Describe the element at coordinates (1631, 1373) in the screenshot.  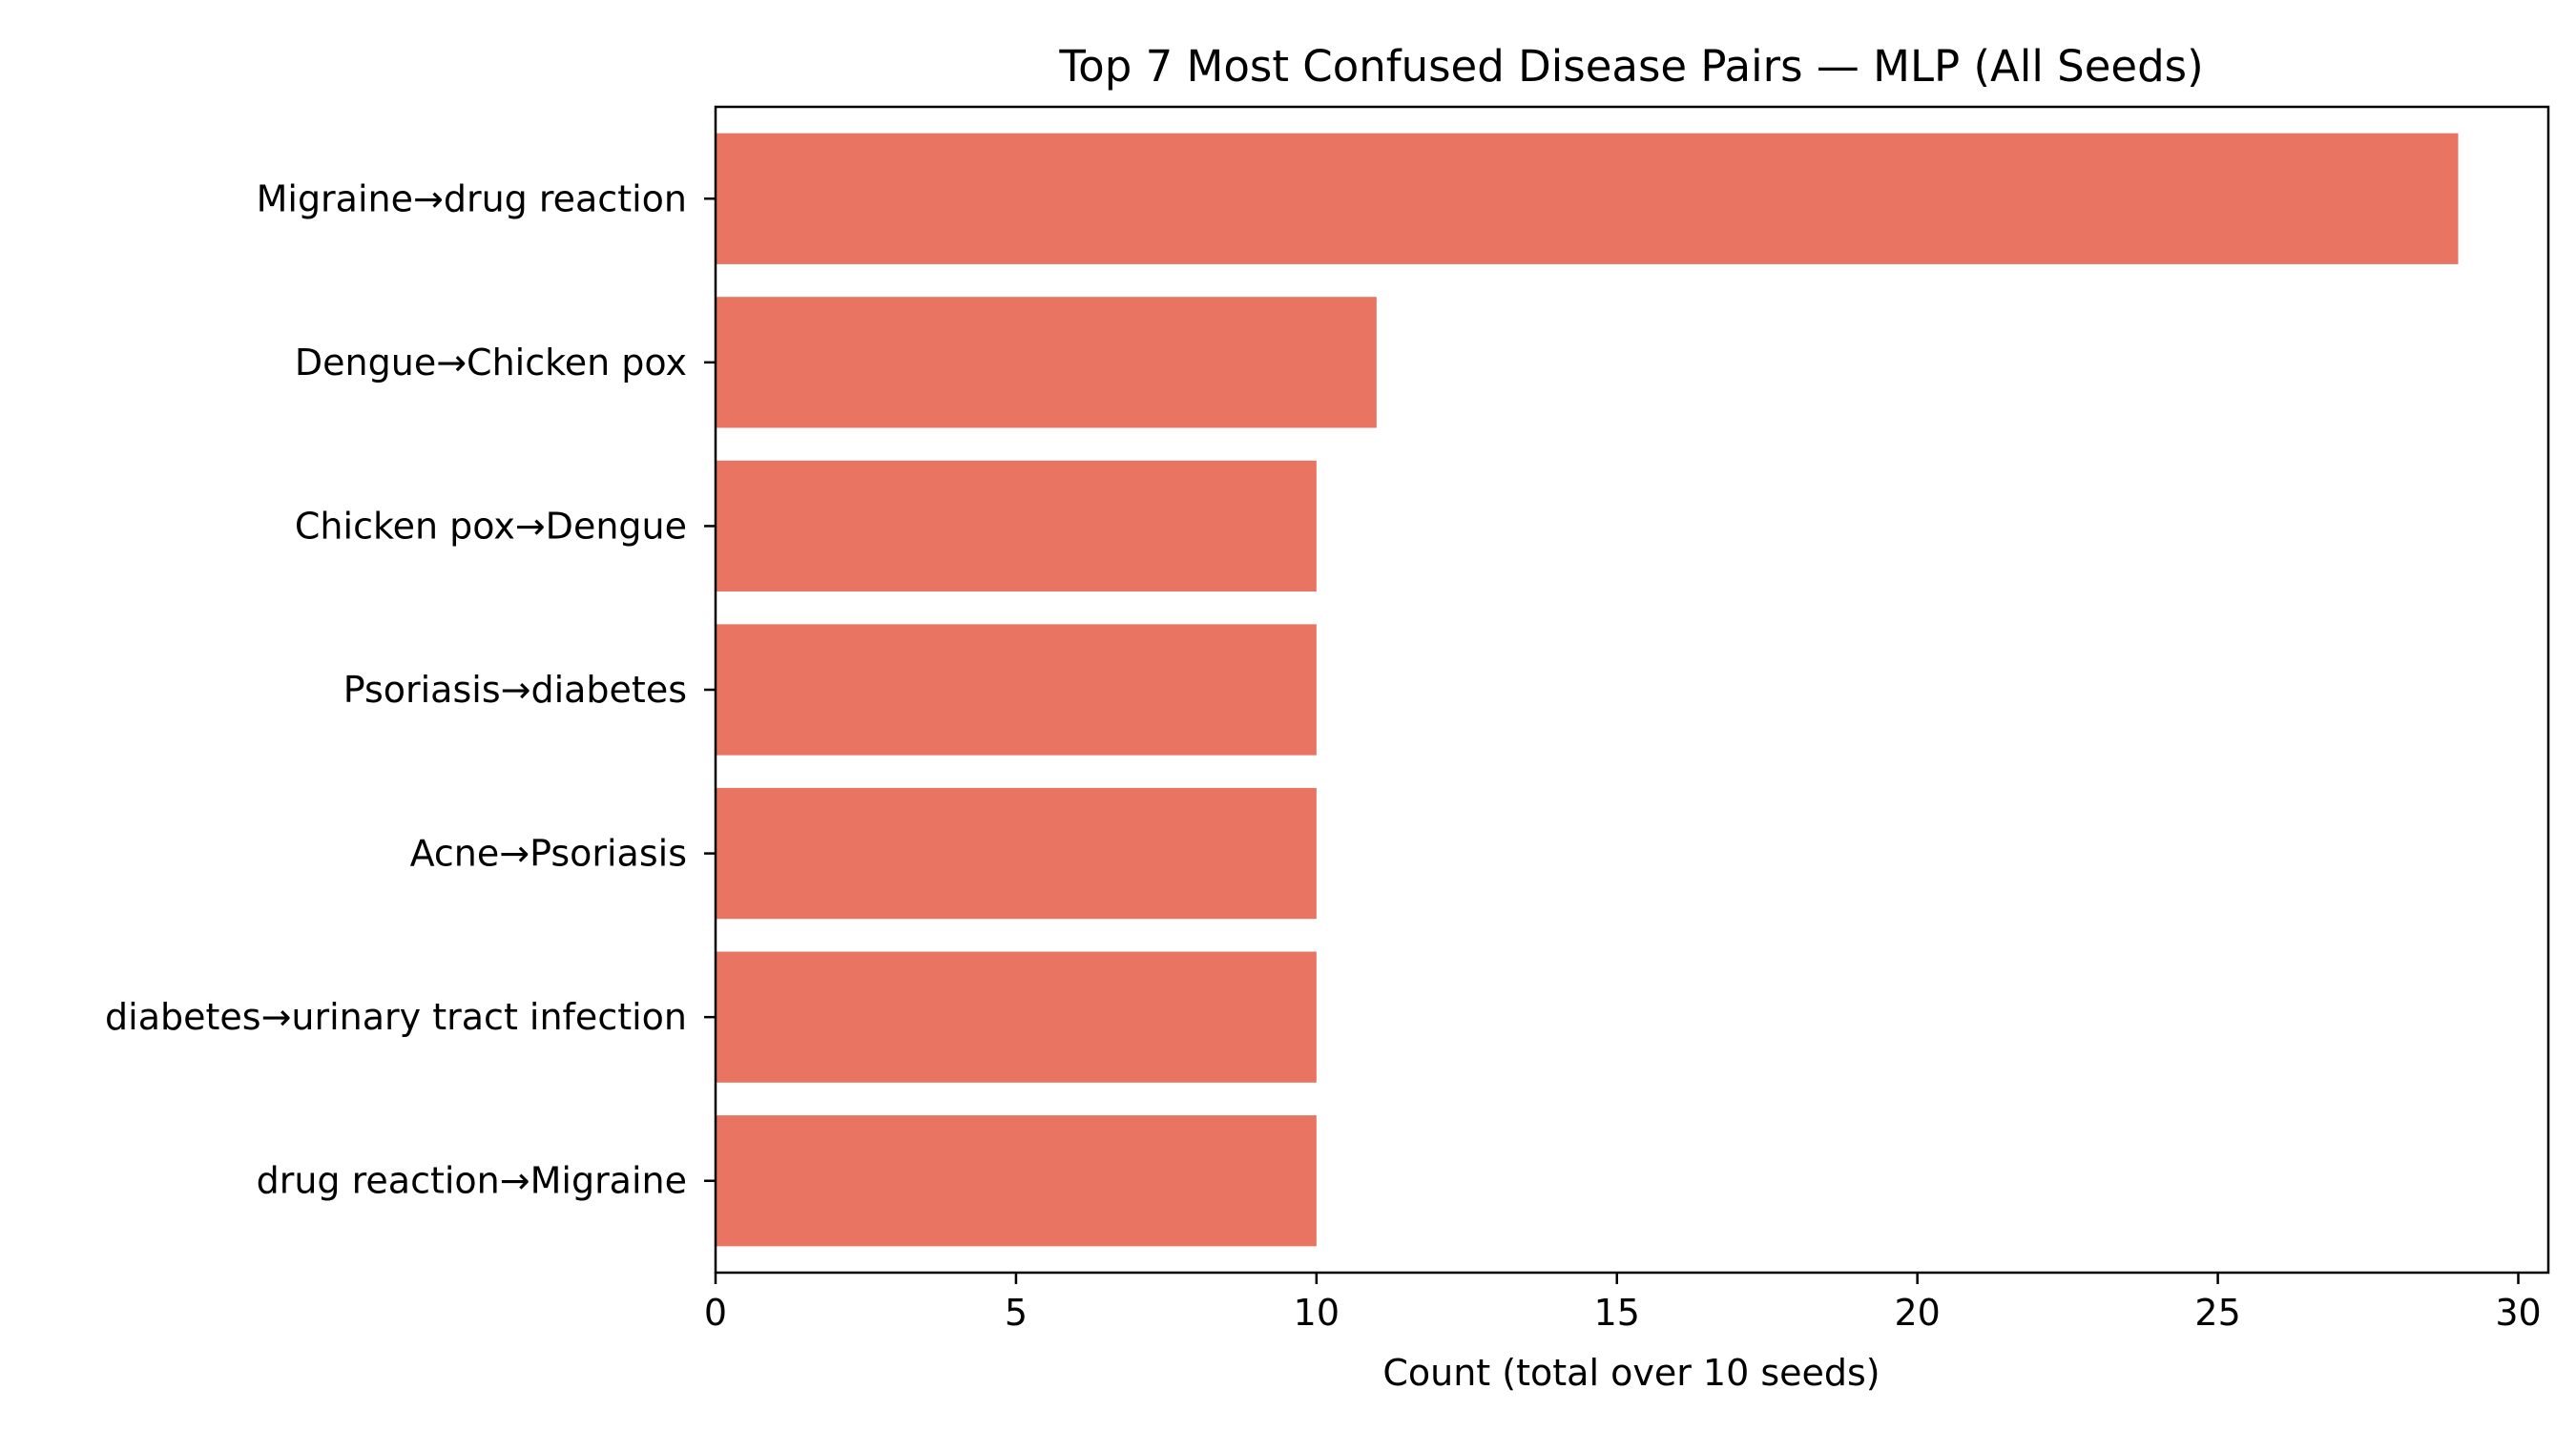
I see `x-axis-label: Count (total over 10 seeds)` at that location.